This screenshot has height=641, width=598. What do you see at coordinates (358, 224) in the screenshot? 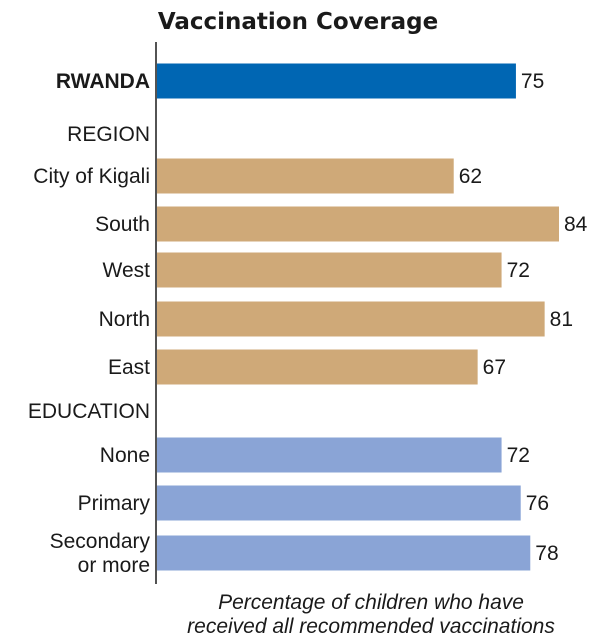
I see `bar-south` at bounding box center [358, 224].